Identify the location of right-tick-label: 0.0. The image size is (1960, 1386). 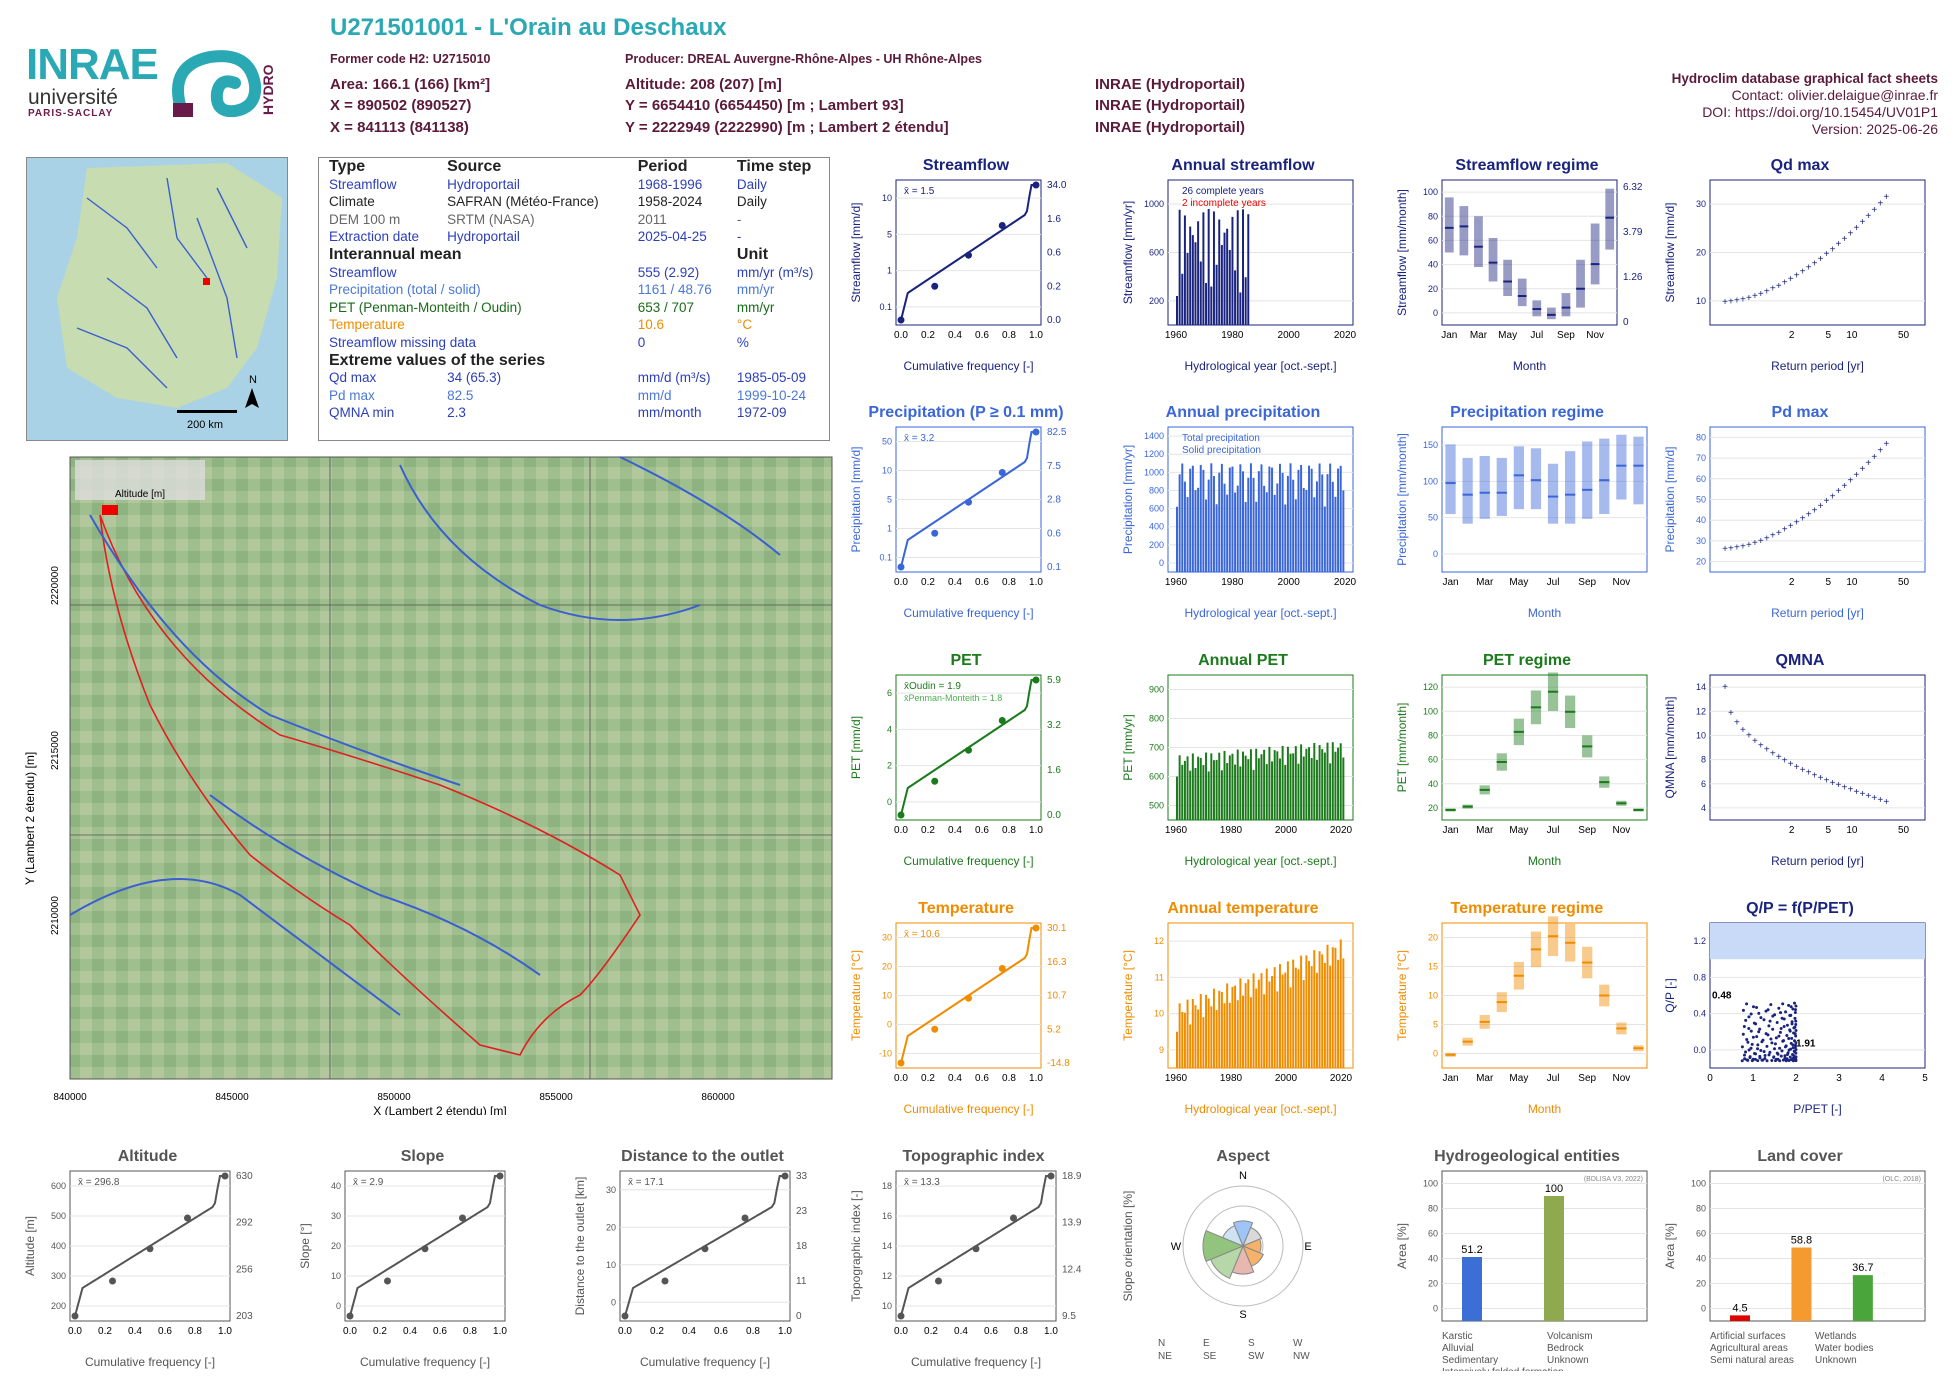
(1054, 320).